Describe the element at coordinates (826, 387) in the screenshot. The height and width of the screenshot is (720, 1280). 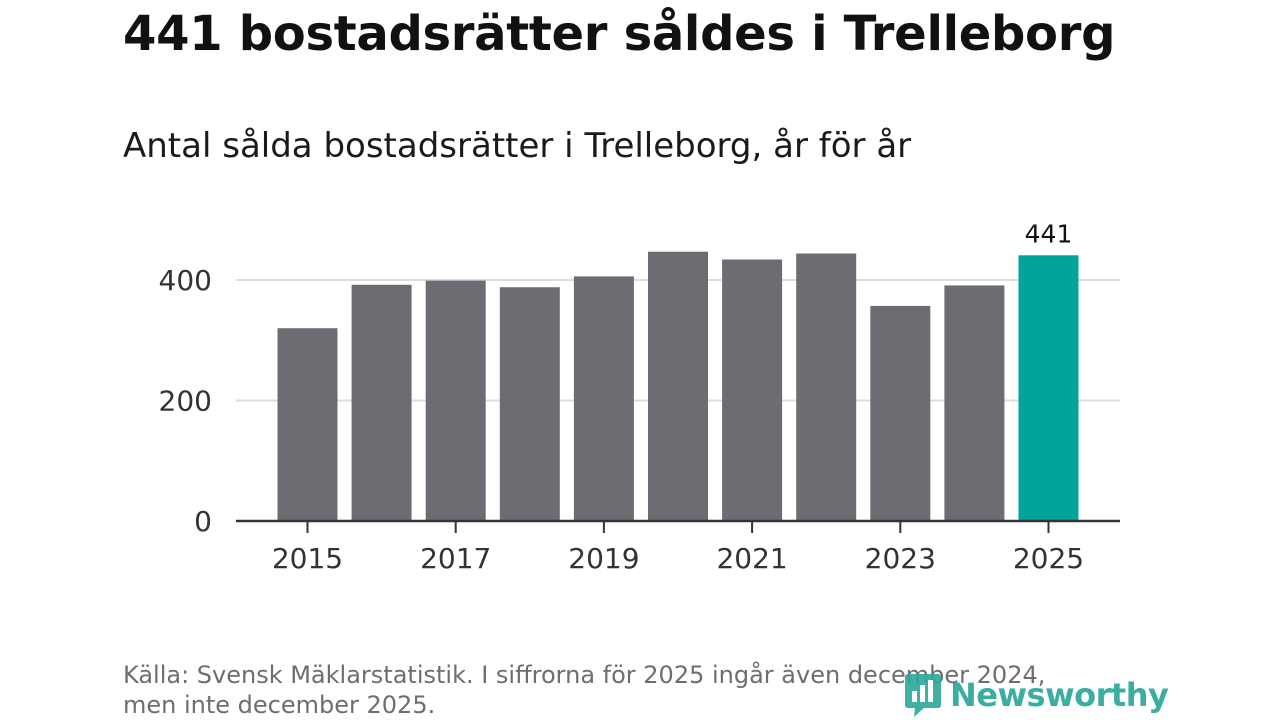
I see `bar-2022` at that location.